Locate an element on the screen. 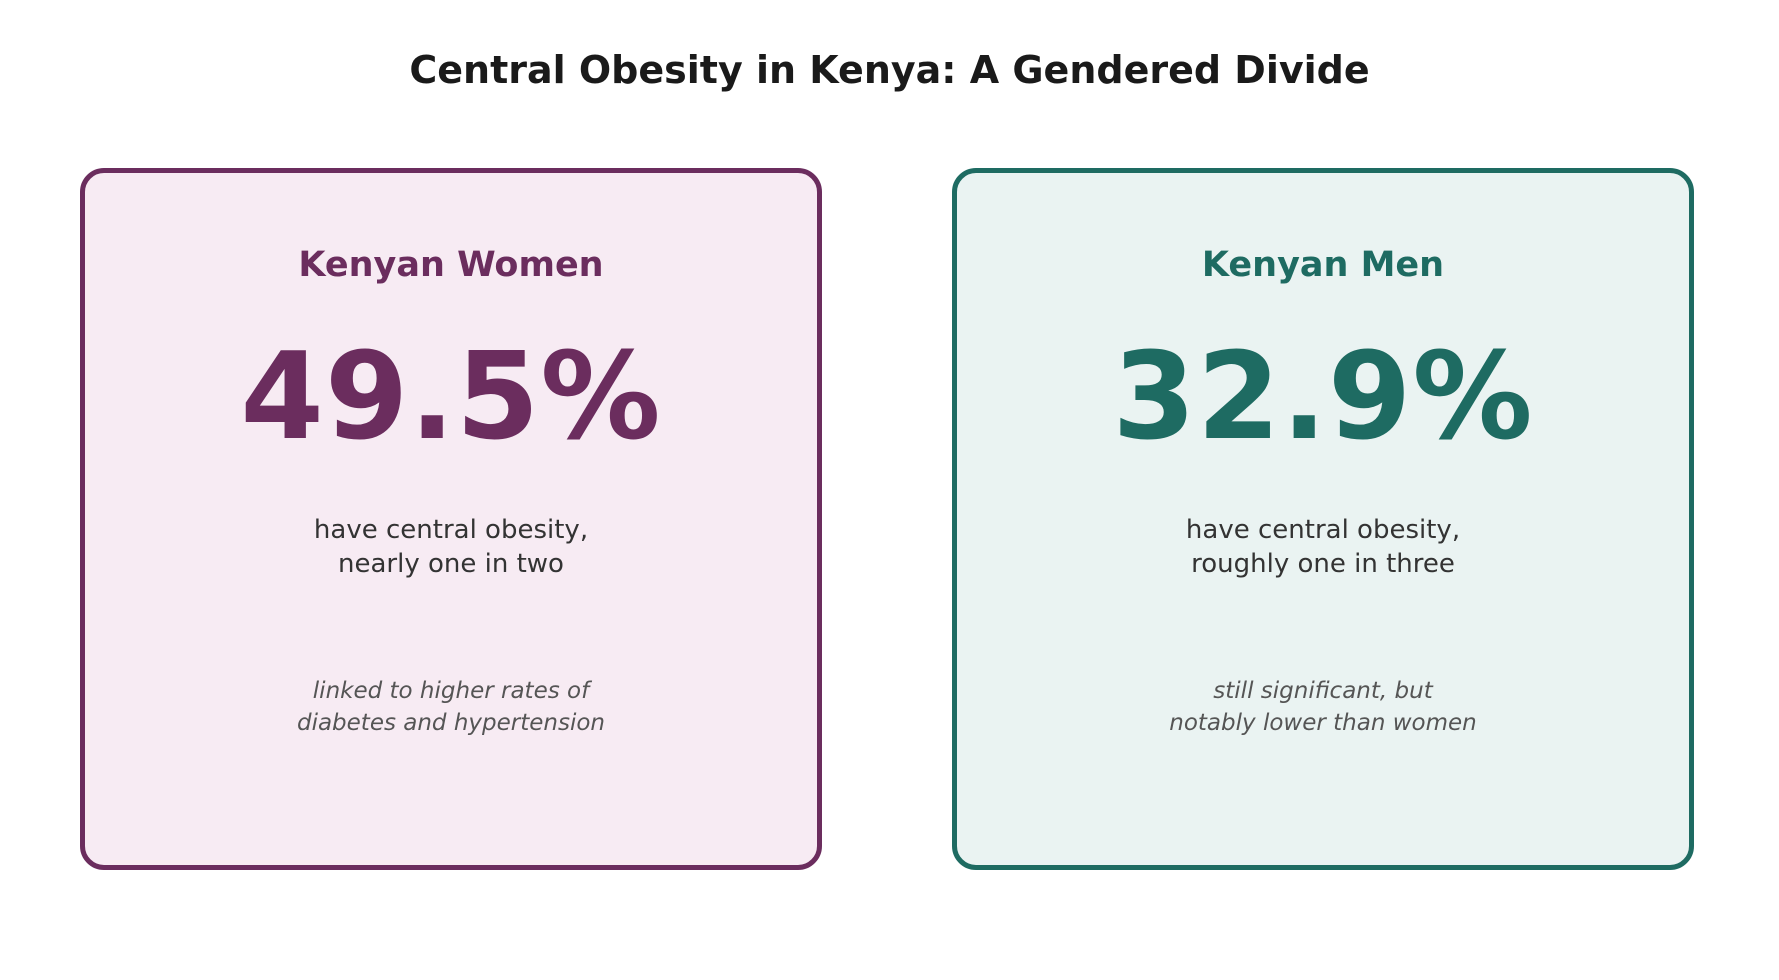 The height and width of the screenshot is (980, 1779). description-line: nearly one in two is located at coordinates (451, 564).